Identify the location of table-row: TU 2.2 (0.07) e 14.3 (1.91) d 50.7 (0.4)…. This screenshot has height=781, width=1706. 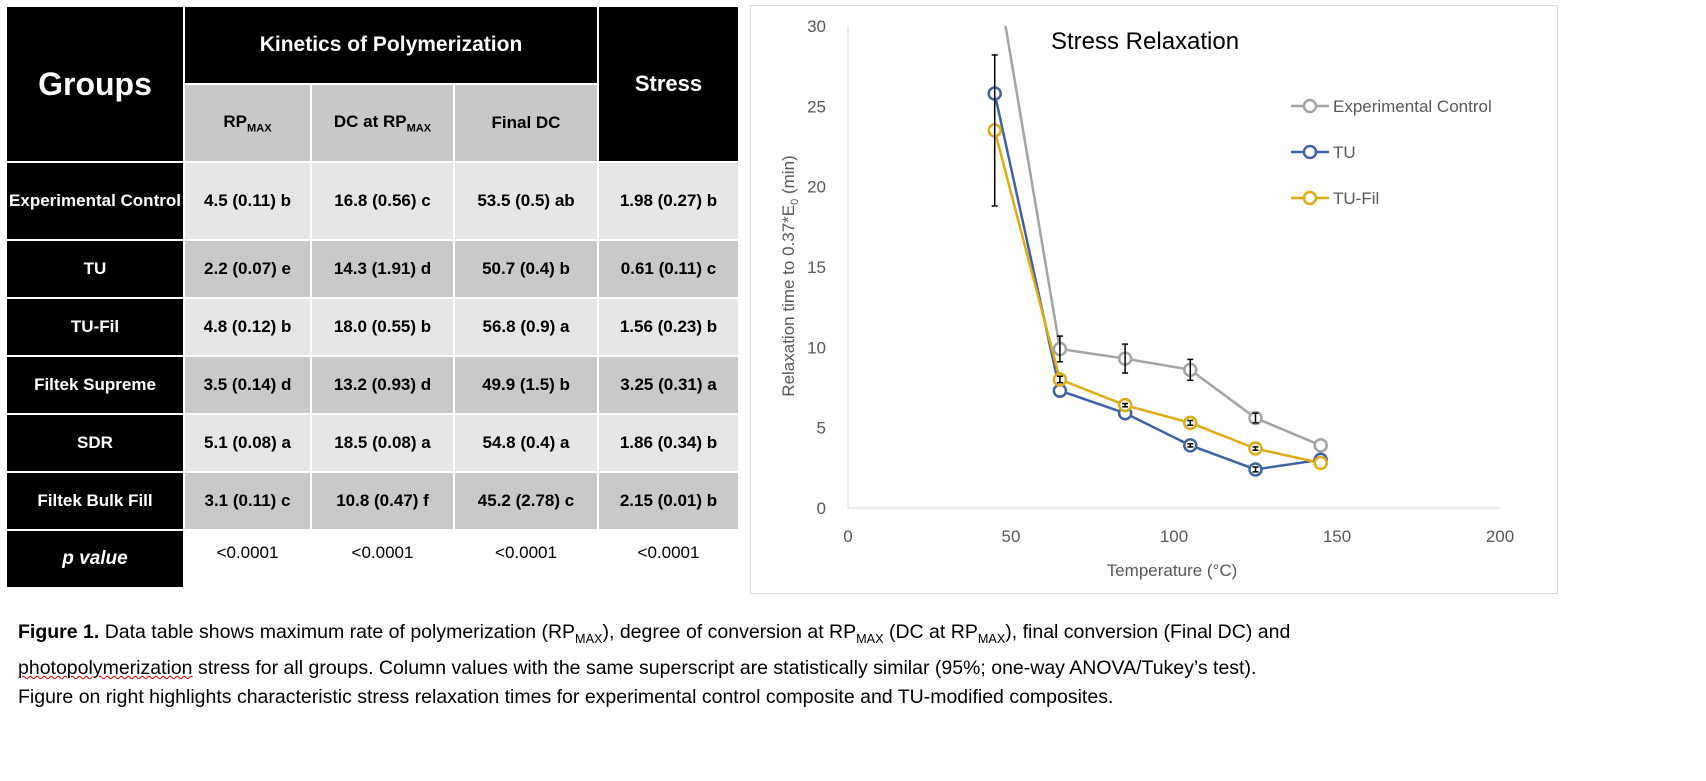
(372, 269).